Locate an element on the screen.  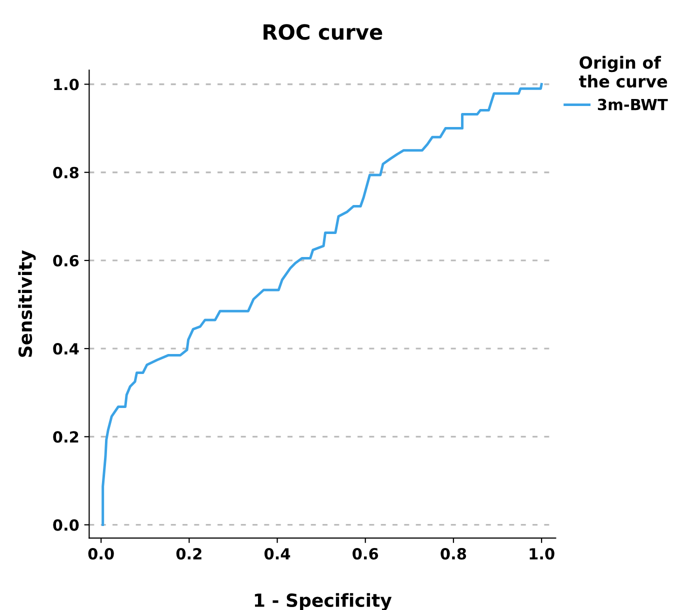
y-tick-label: 0.0 is located at coordinates (66, 525).